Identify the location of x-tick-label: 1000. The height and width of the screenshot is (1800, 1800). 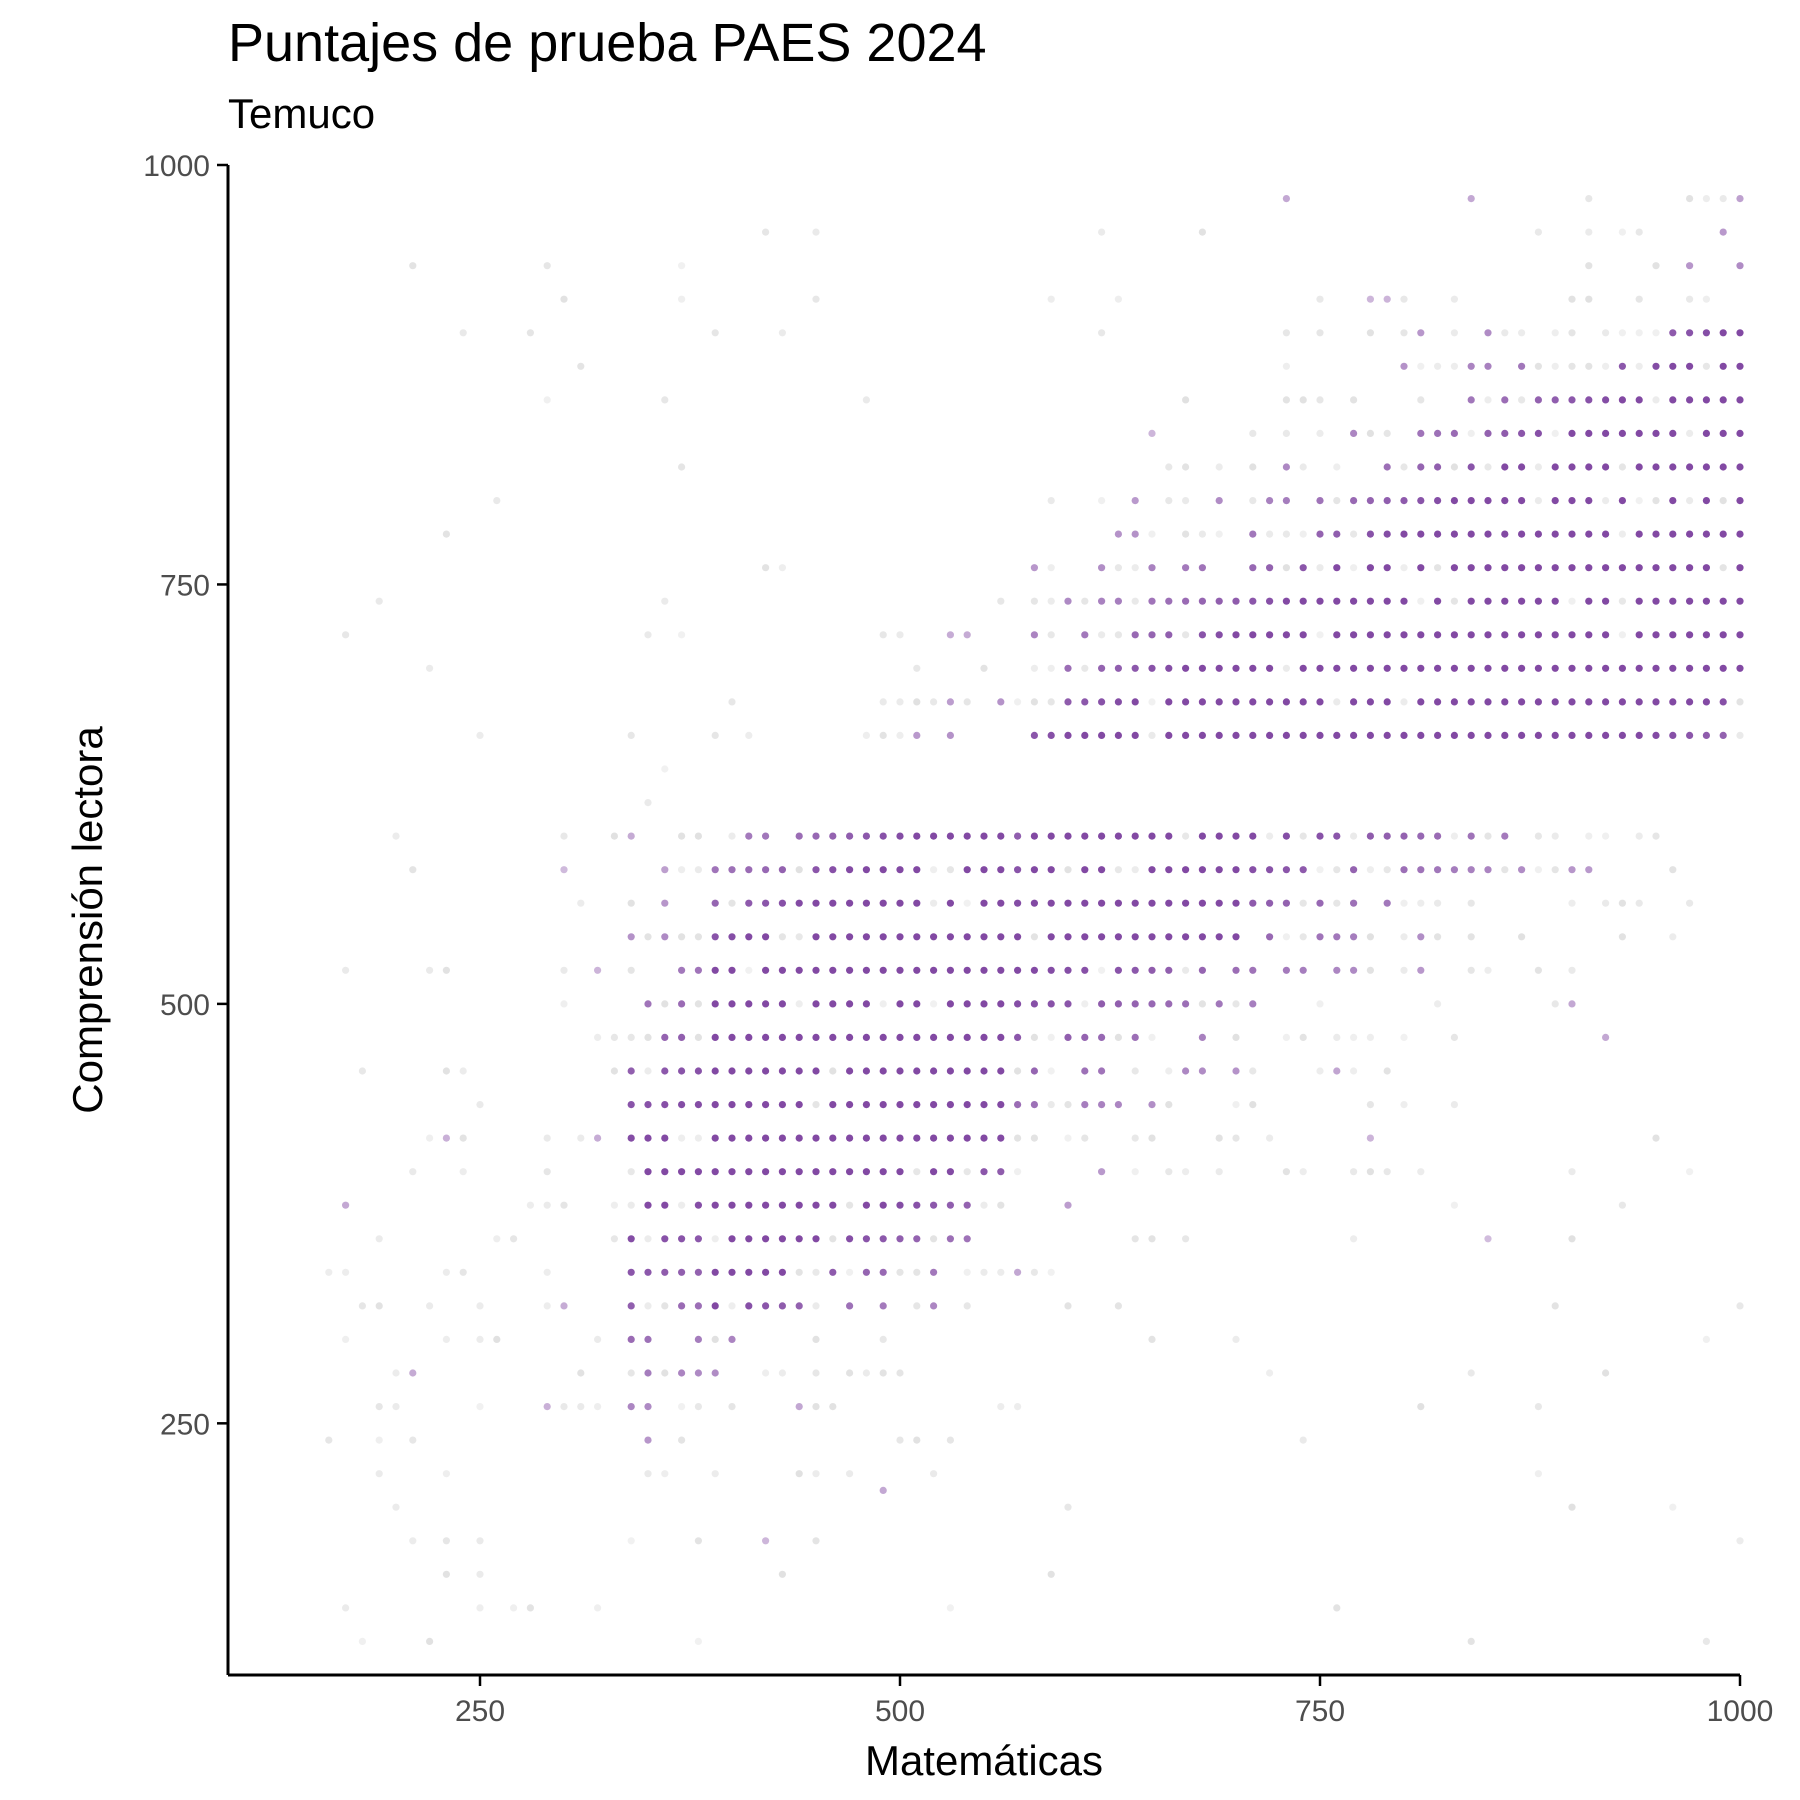
(1740, 1711).